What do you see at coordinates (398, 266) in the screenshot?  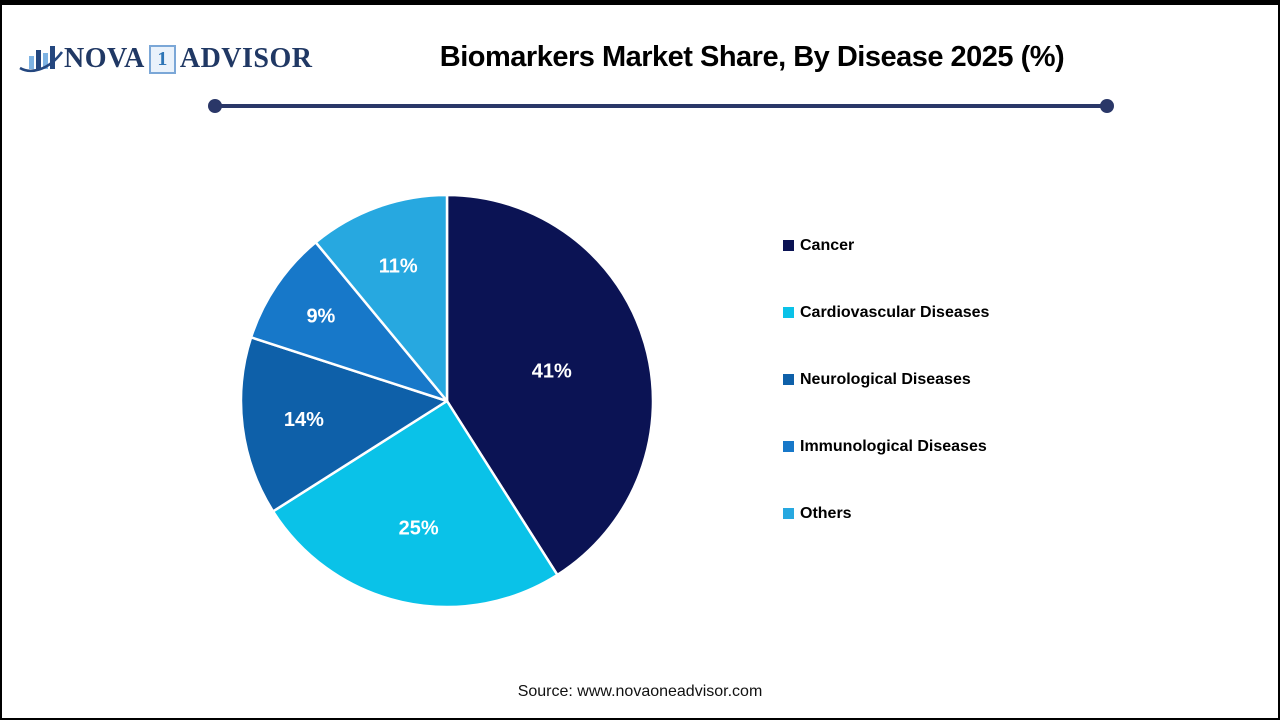 I see `pie-slice-label: 11%` at bounding box center [398, 266].